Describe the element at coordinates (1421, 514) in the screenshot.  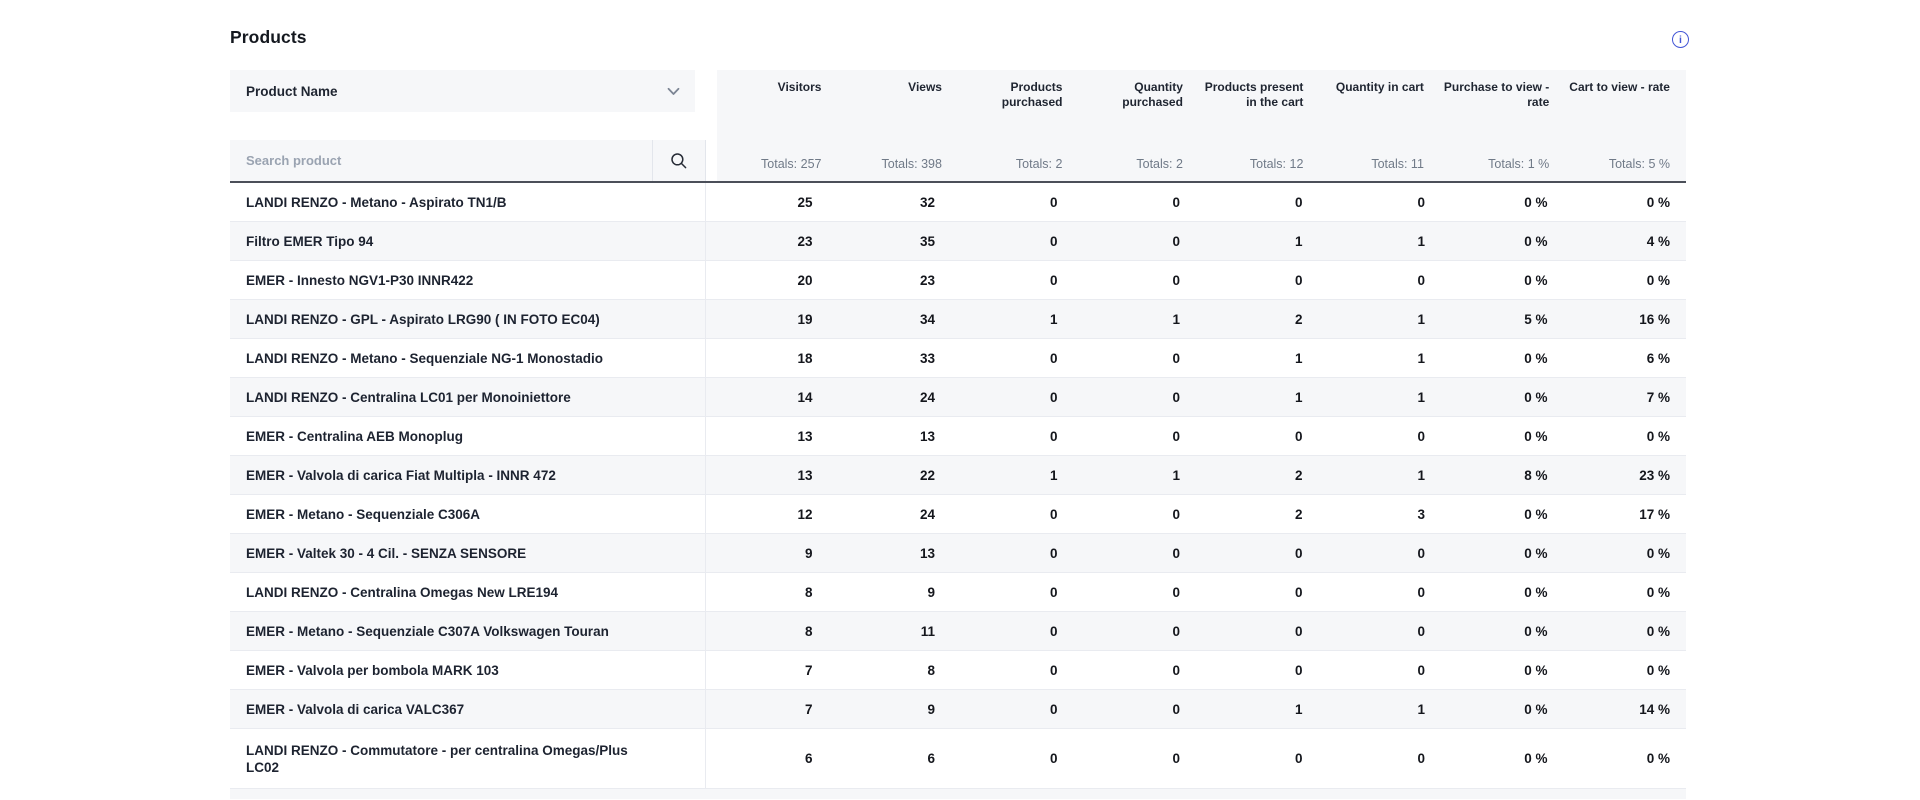
I see `value-cell: 3` at that location.